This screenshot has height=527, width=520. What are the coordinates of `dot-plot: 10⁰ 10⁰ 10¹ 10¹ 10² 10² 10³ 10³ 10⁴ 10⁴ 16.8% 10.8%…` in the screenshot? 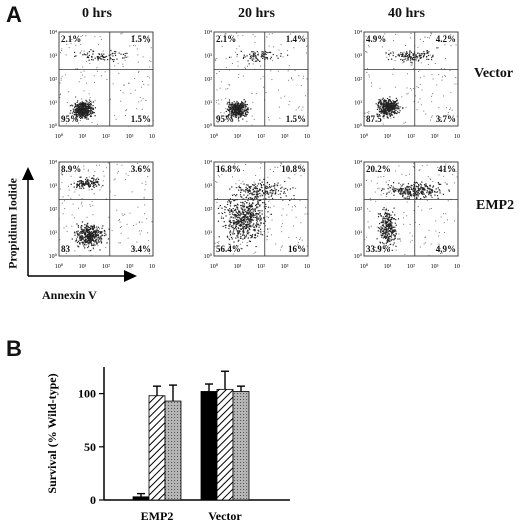 It's located at (255, 215).